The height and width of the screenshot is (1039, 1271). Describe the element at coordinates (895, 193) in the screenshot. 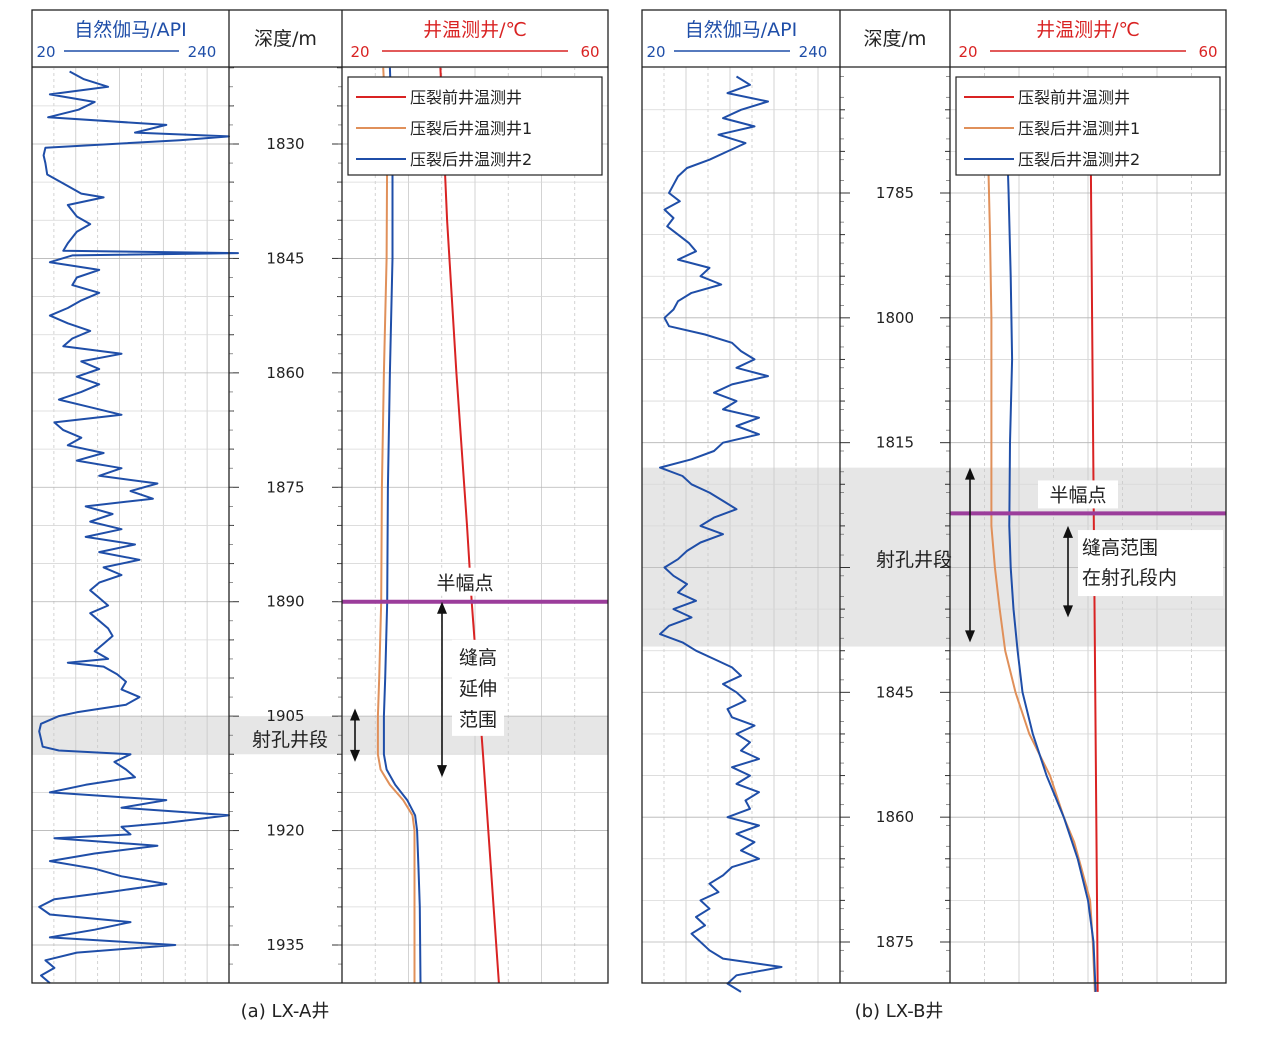

I see `depth-tick-label: 1785` at that location.